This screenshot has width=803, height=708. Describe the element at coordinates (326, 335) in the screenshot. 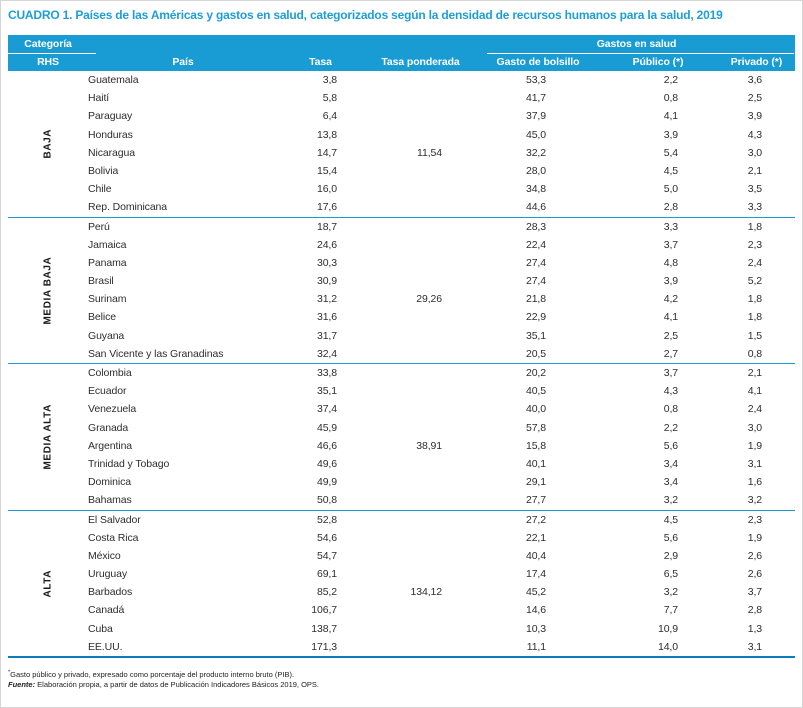

I see `cell-rate: 31,7` at that location.